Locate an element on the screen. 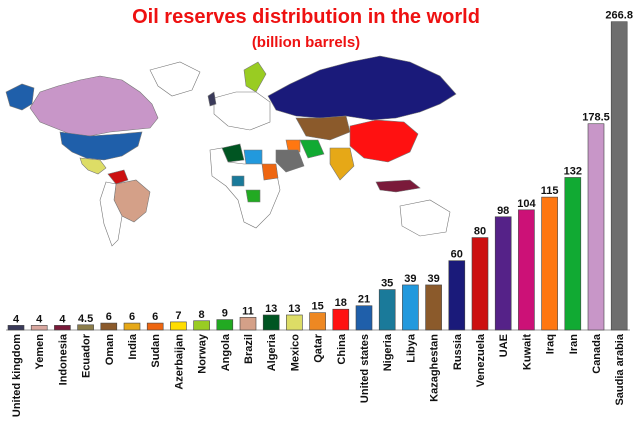  chart-title: Oil reserves distribution in the world is located at coordinates (306, 17).